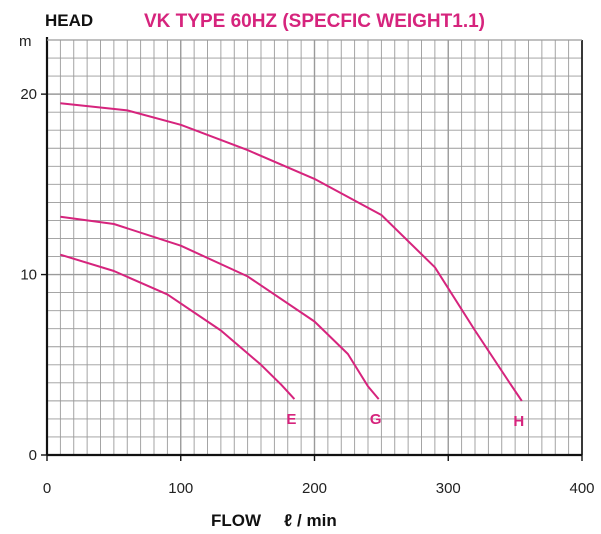 The width and height of the screenshot is (601, 534). I want to click on x-tick-label: 300, so click(448, 488).